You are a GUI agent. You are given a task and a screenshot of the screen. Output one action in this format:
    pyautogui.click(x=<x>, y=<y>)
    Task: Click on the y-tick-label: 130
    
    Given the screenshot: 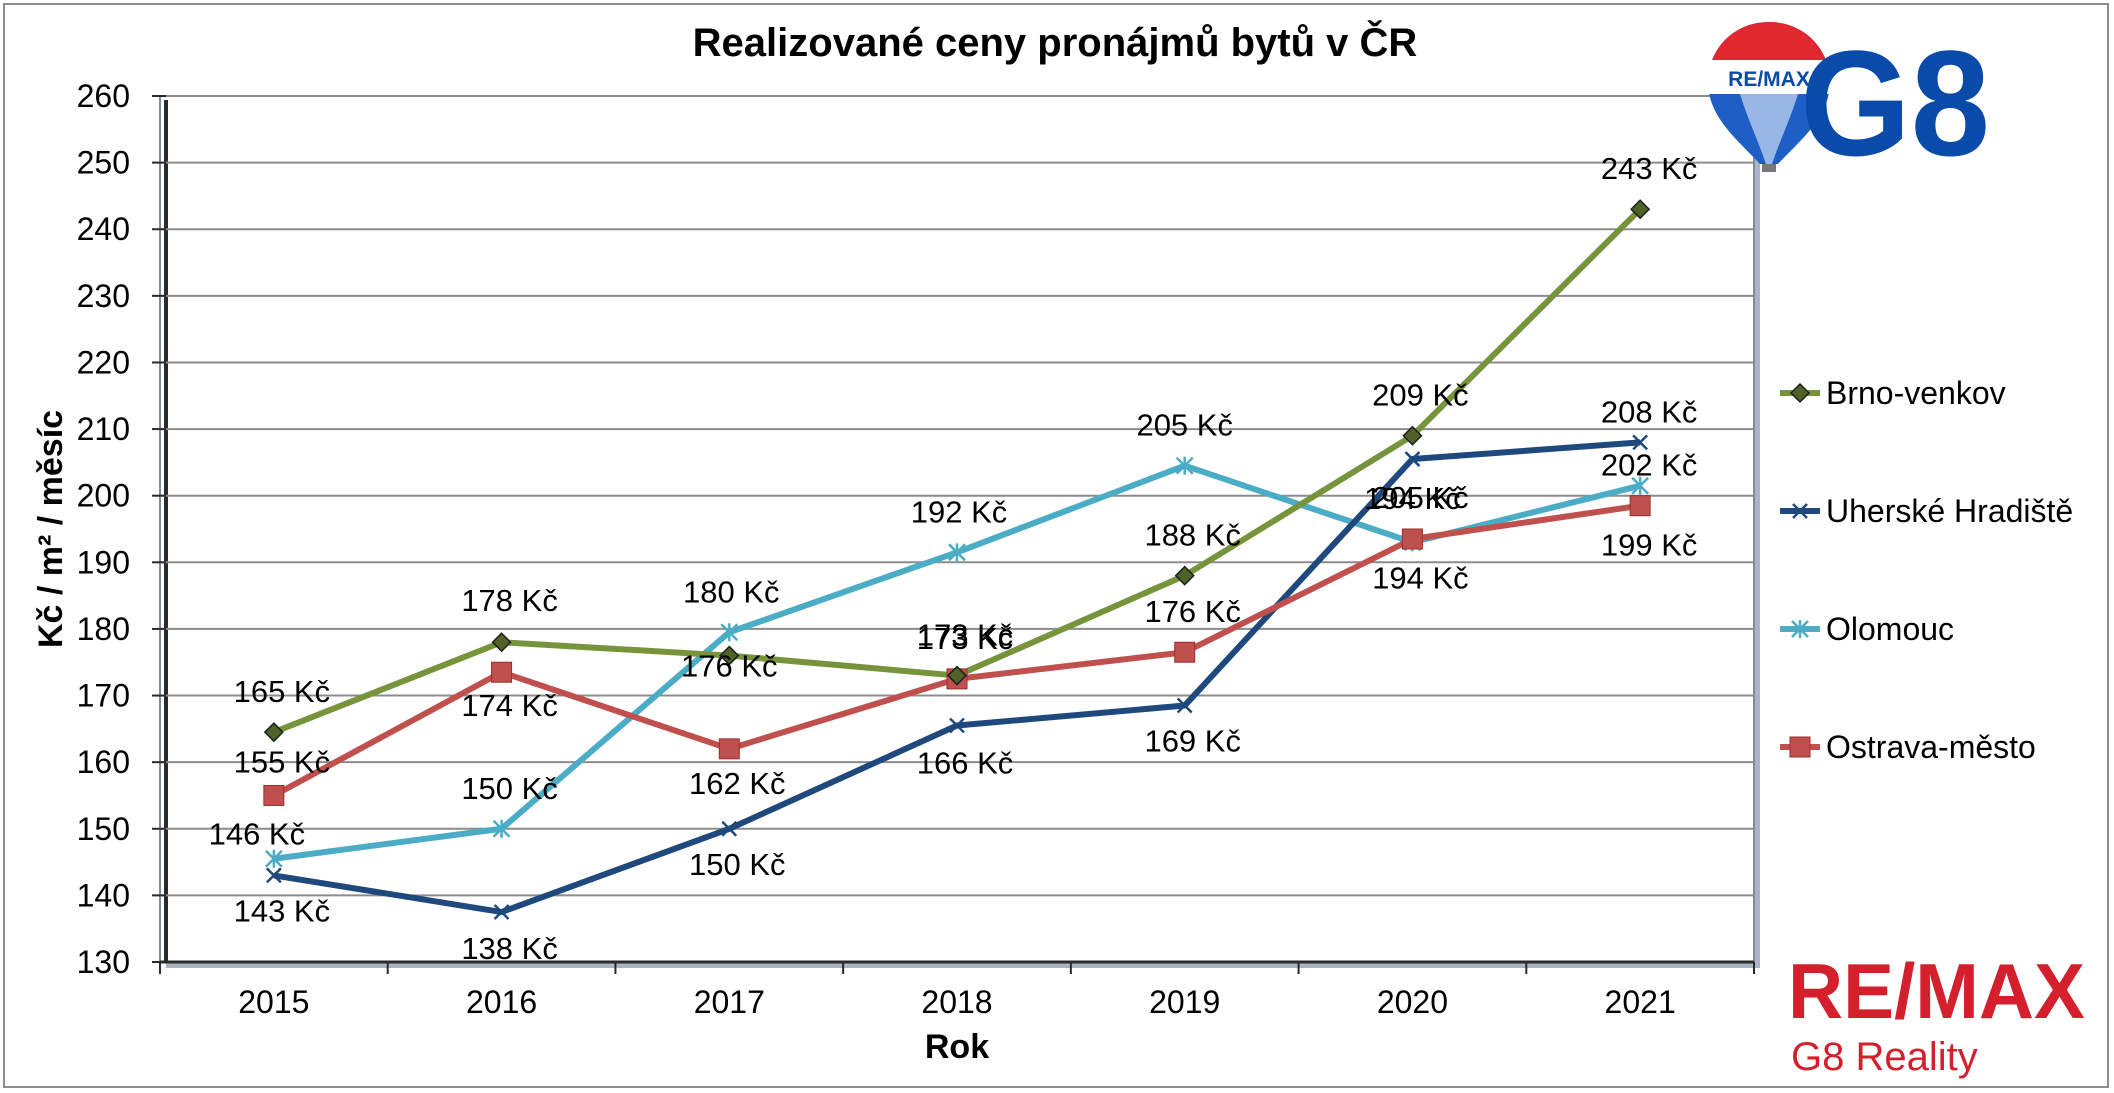 What is the action you would take?
    pyautogui.click(x=103, y=962)
    